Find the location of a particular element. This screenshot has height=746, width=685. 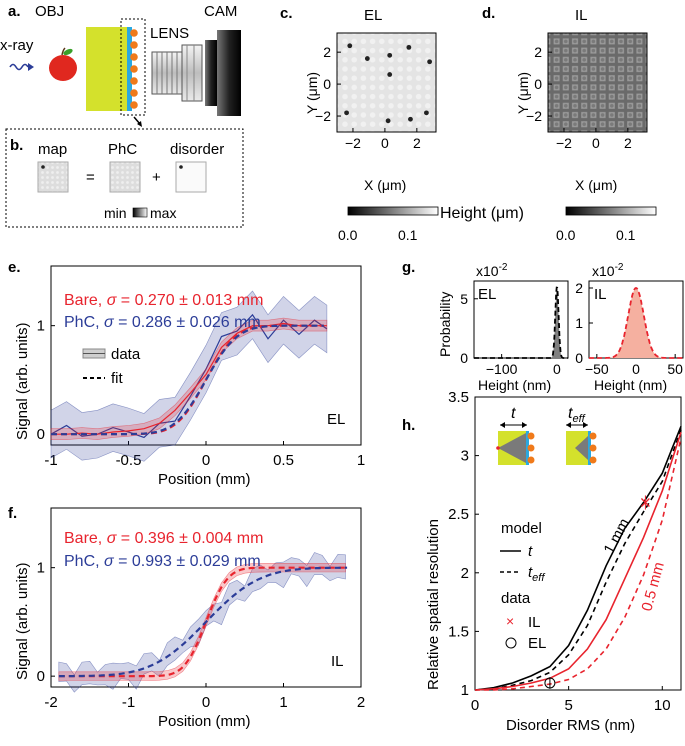

panel-c-title: EL is located at coordinates (373, 15).